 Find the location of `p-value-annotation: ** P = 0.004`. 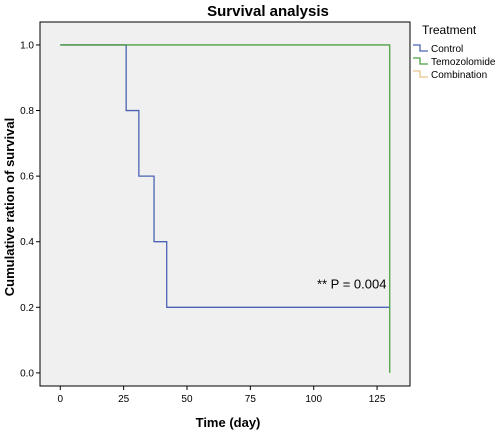

p-value-annotation: ** P = 0.004 is located at coordinates (352, 283).